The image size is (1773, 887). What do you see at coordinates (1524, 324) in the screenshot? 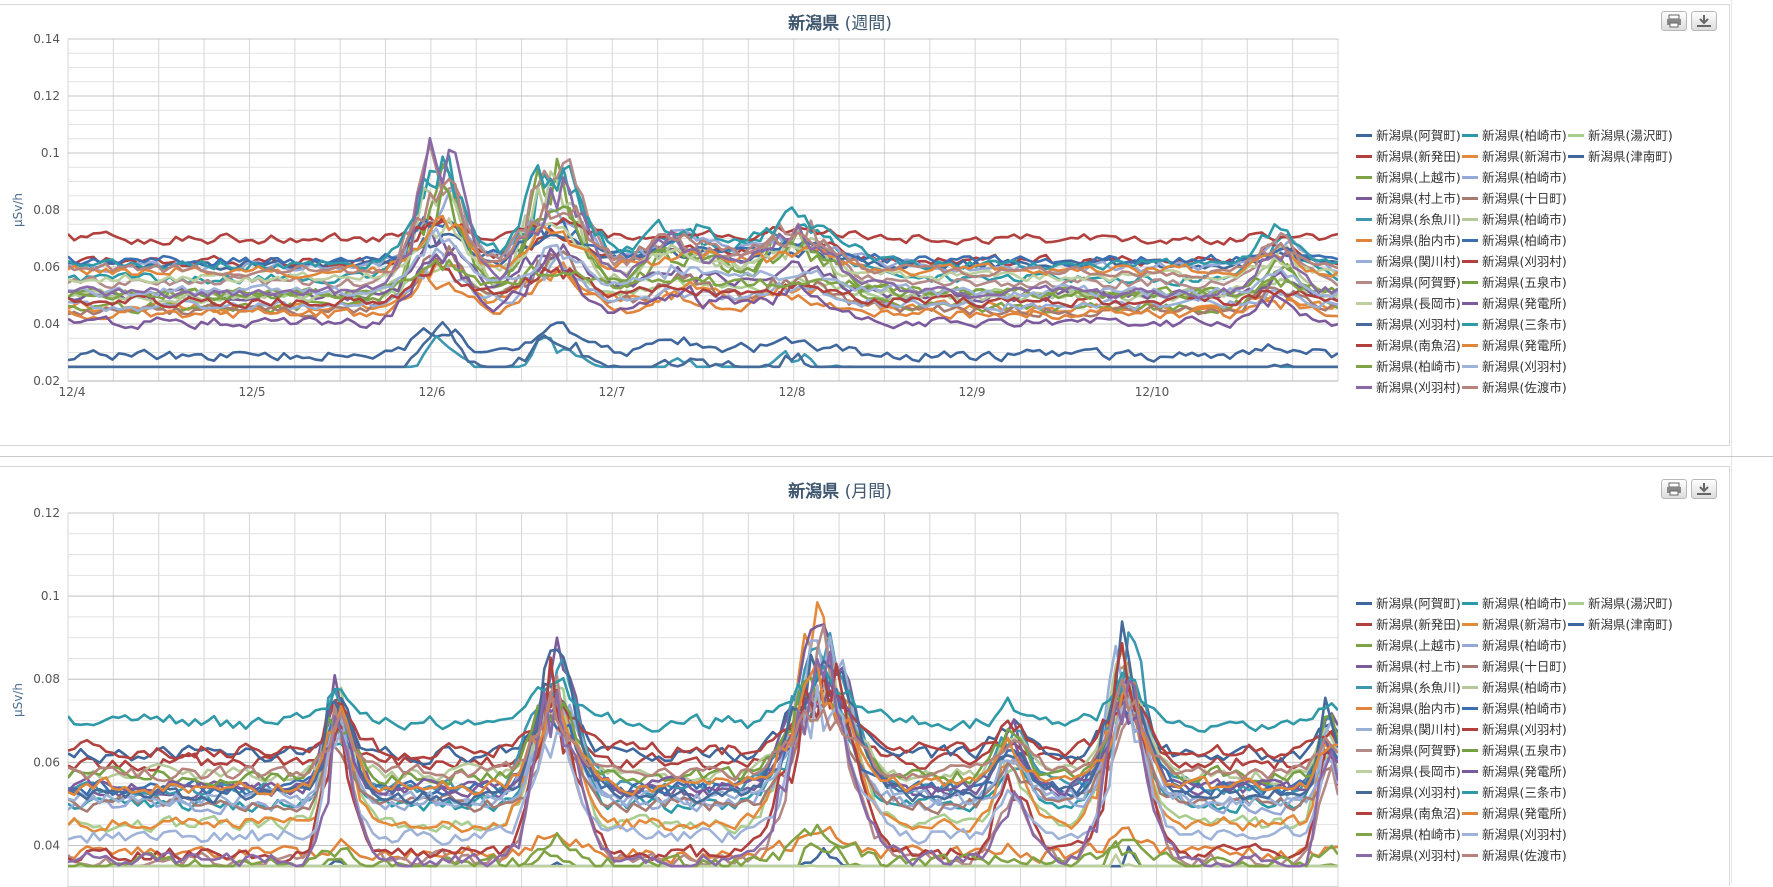
I see `legend-label: 新潟県(三条市)` at bounding box center [1524, 324].